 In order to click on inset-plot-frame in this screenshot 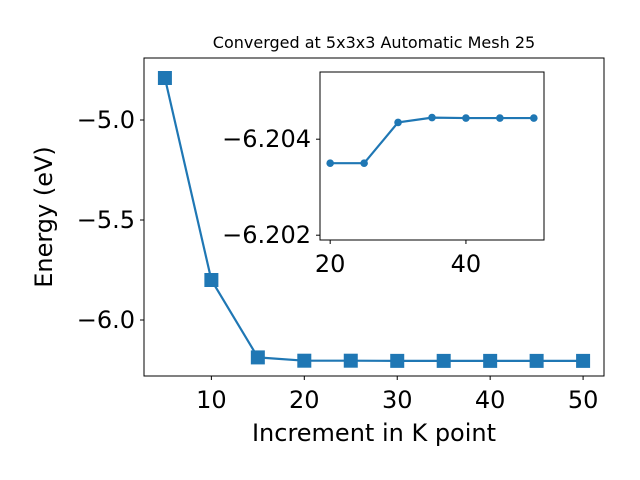, I will do `click(432, 156)`.